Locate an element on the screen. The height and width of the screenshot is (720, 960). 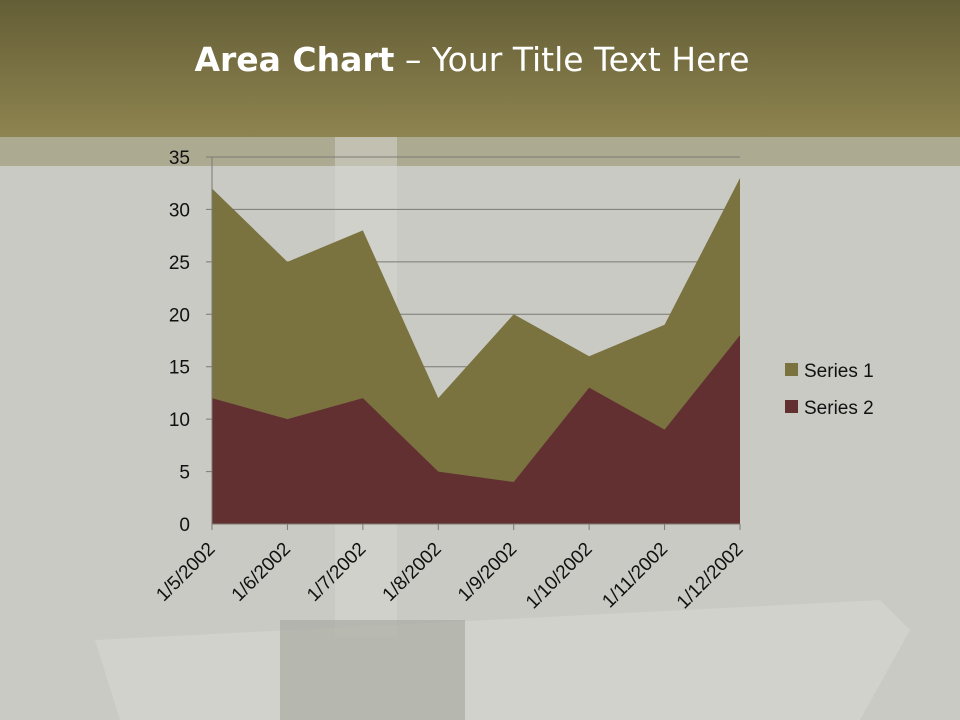
y-tick-label: 35 is located at coordinates (179, 158).